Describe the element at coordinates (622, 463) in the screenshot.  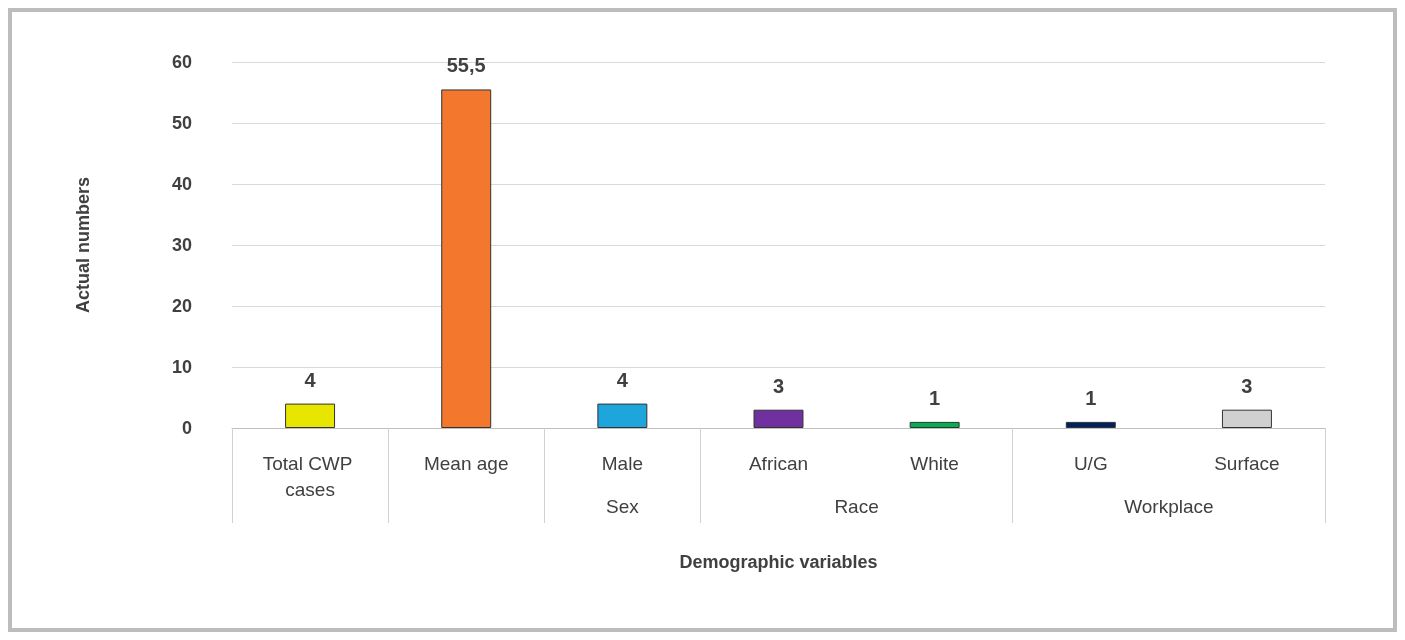
I see `x-tick-label: Male` at that location.